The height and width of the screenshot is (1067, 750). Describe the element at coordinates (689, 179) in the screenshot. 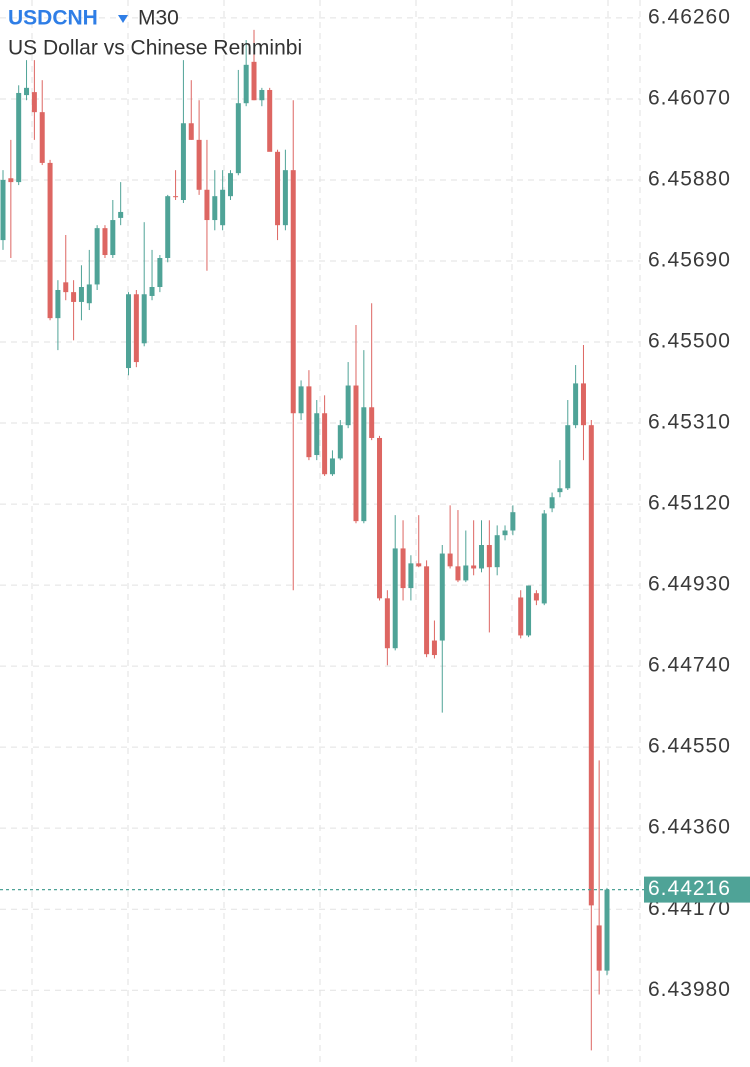

I see `y-tick-label: 6.45880` at that location.